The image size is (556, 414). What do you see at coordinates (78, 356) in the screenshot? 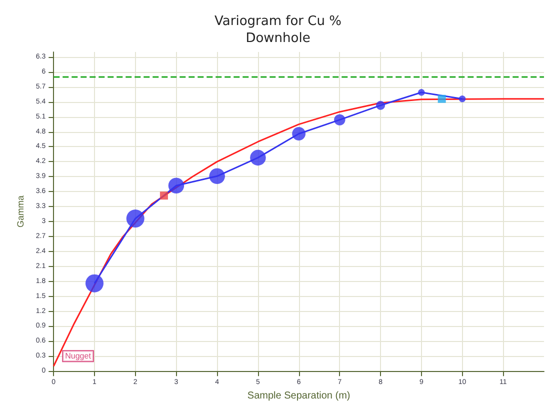
I see `annotation: Nugget` at bounding box center [78, 356].